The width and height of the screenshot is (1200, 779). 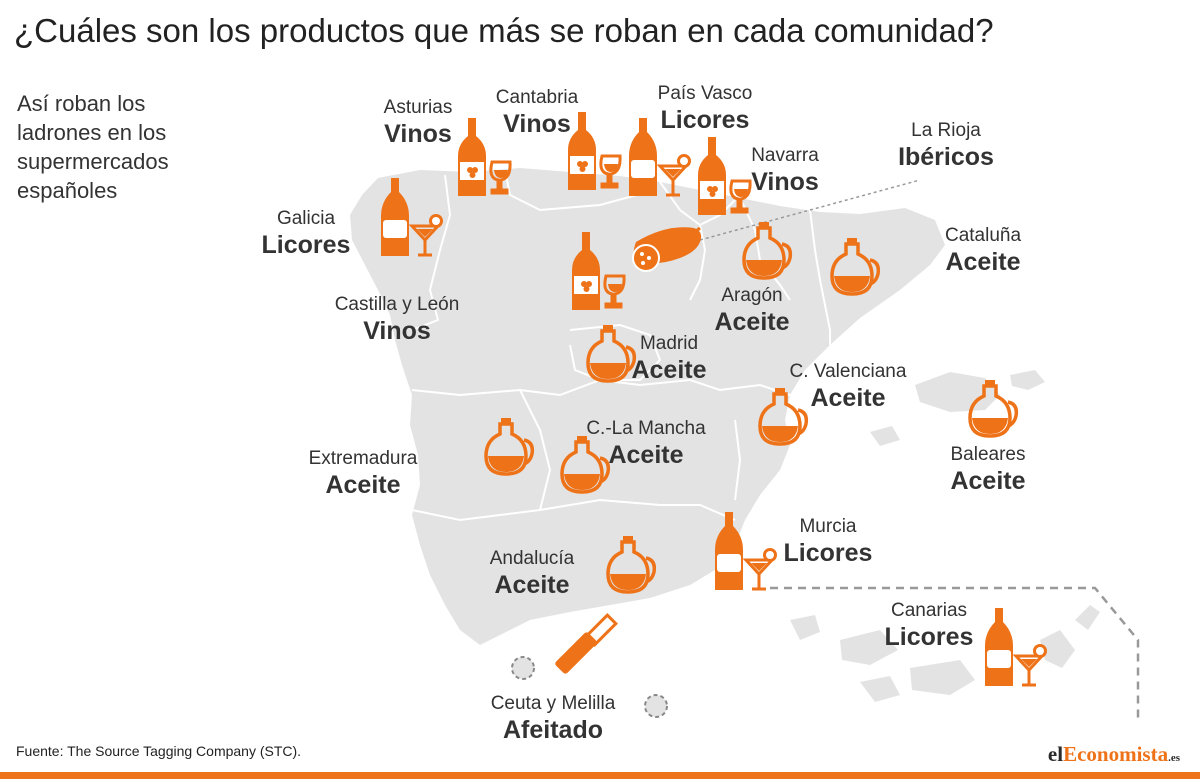 I want to click on region-baleares: Baleares Aceite, so click(x=987, y=470).